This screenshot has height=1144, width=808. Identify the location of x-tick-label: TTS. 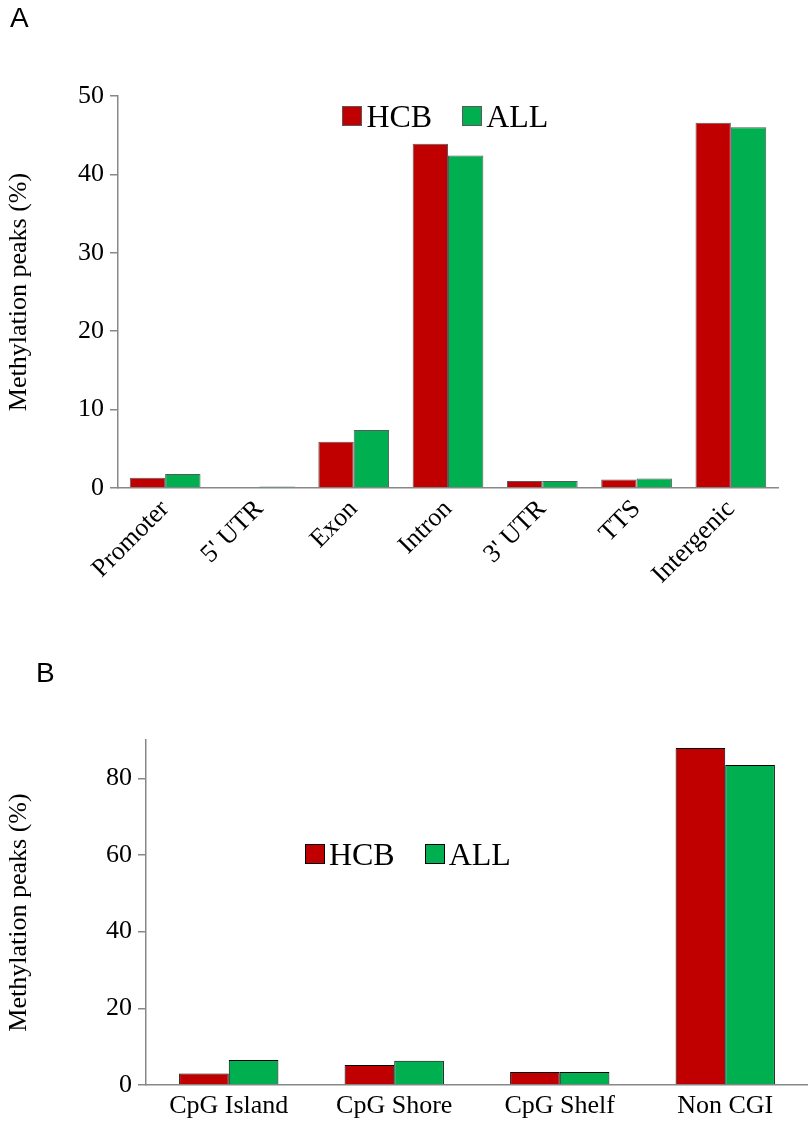
(619, 520).